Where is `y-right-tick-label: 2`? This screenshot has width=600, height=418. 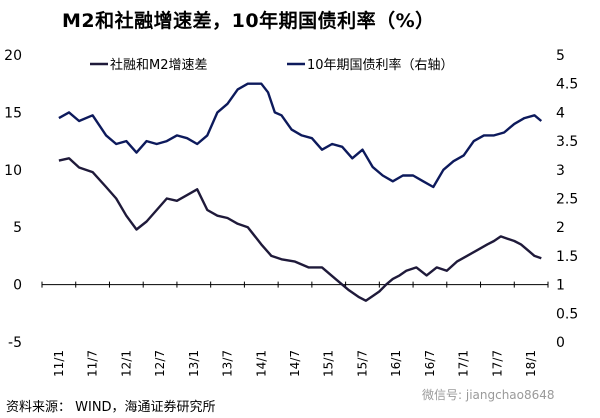 y-right-tick-label: 2 is located at coordinates (560, 228).